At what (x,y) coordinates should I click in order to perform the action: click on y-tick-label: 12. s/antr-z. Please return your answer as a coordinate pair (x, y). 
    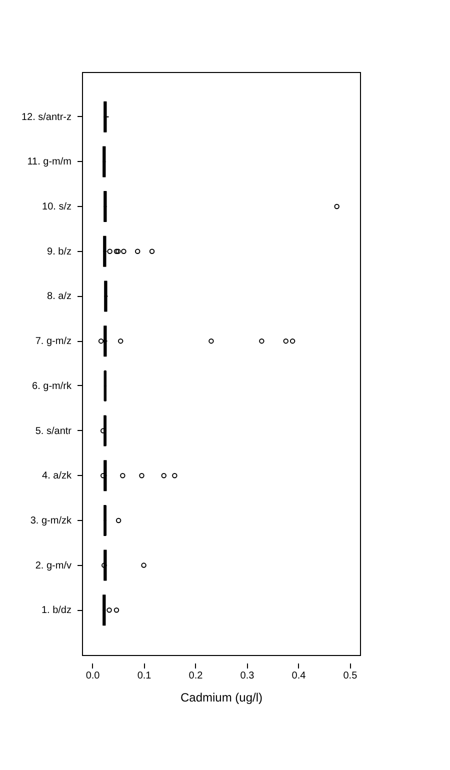
    Looking at the image, I should click on (46, 117).